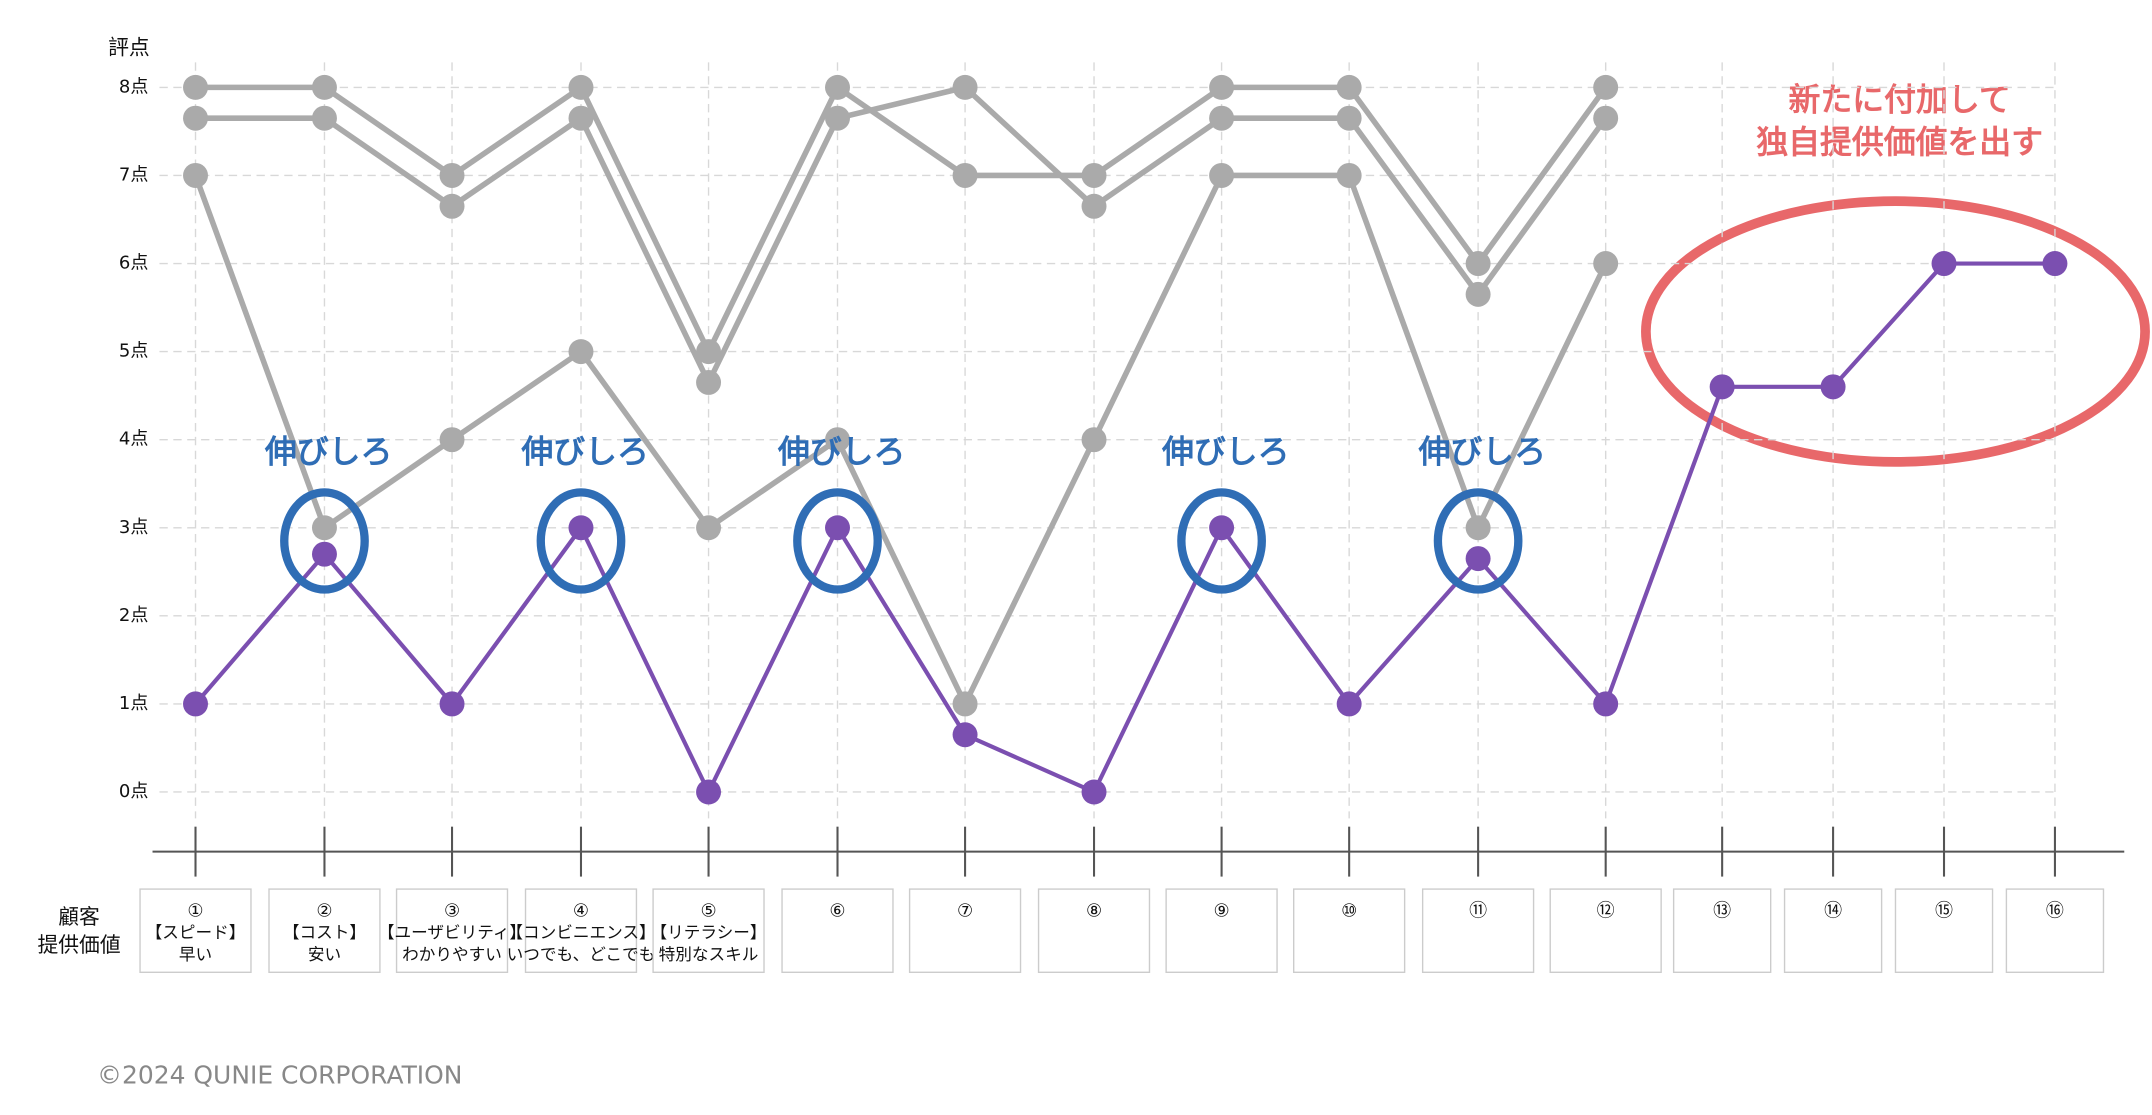 Image resolution: width=2152 pixels, height=1115 pixels. I want to click on y-tick-label: 1点, so click(133, 703).